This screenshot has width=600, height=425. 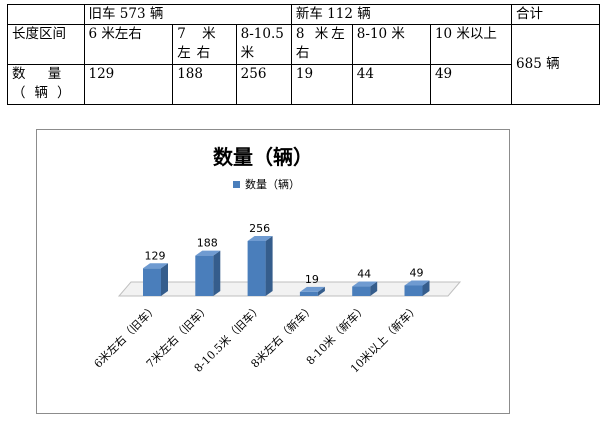 I want to click on table-corner-cell, so click(x=46, y=14).